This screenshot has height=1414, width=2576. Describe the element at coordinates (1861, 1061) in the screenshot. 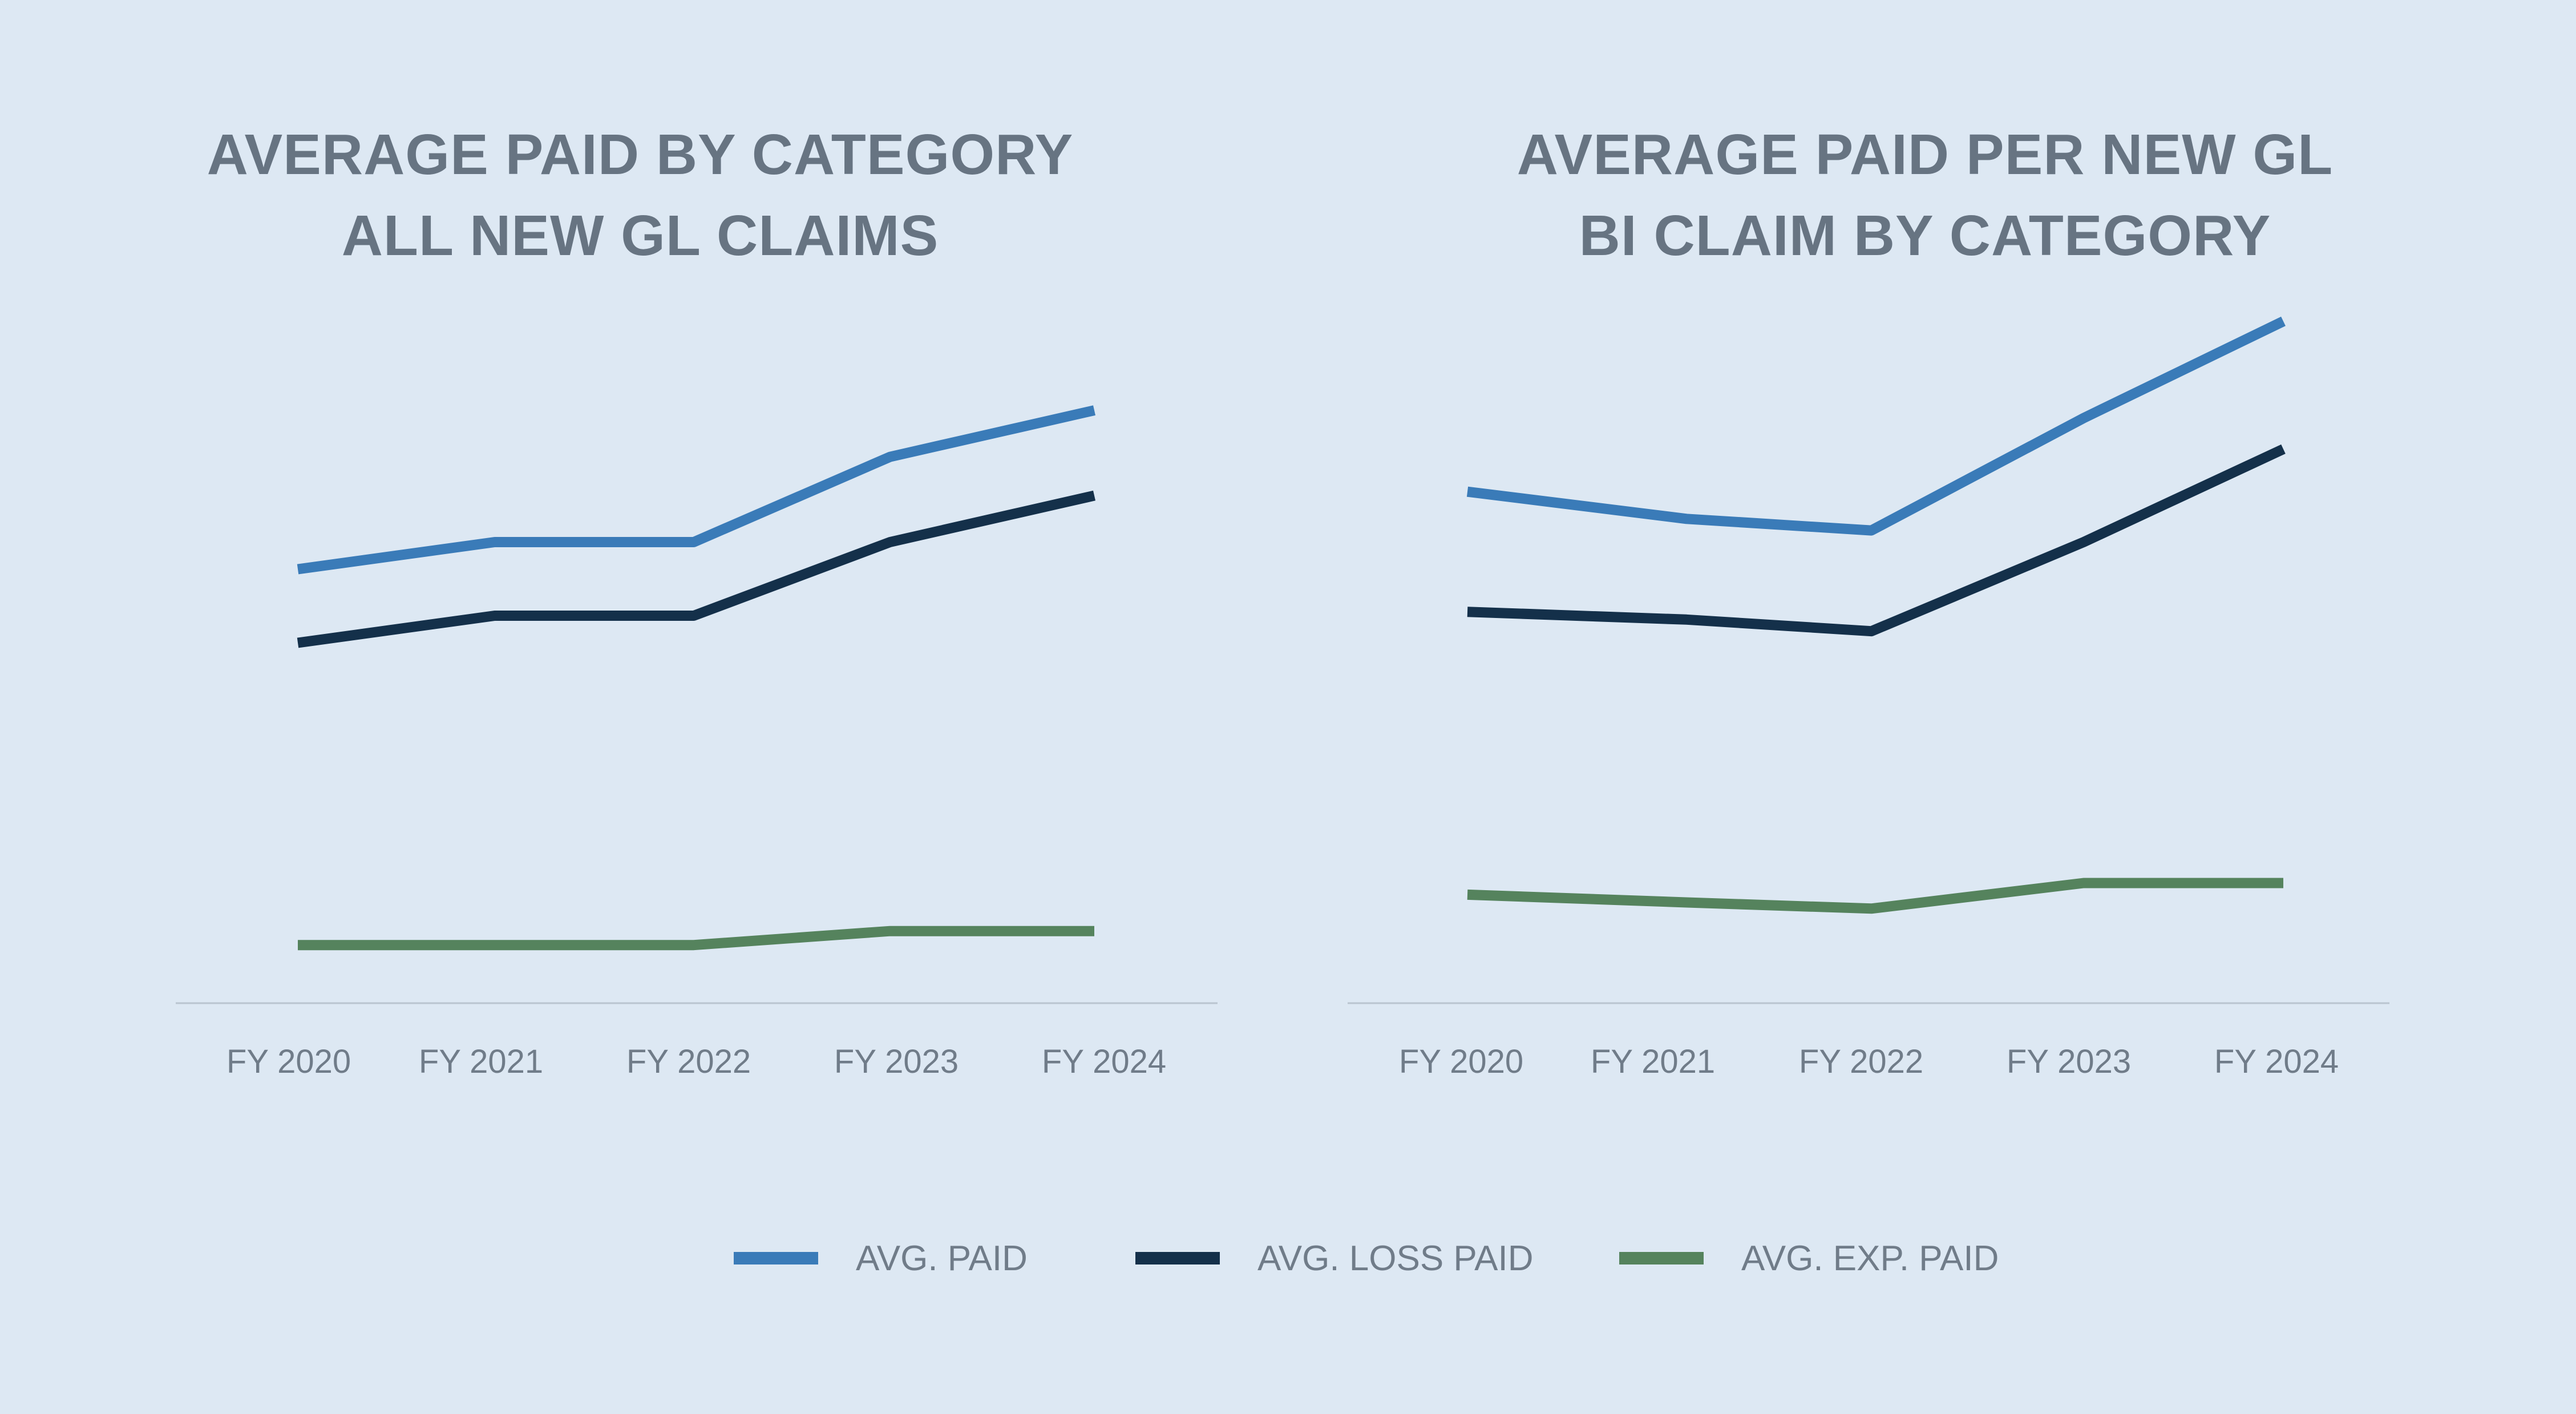

I see `x-tick-label-chart-2: FY 2022` at that location.